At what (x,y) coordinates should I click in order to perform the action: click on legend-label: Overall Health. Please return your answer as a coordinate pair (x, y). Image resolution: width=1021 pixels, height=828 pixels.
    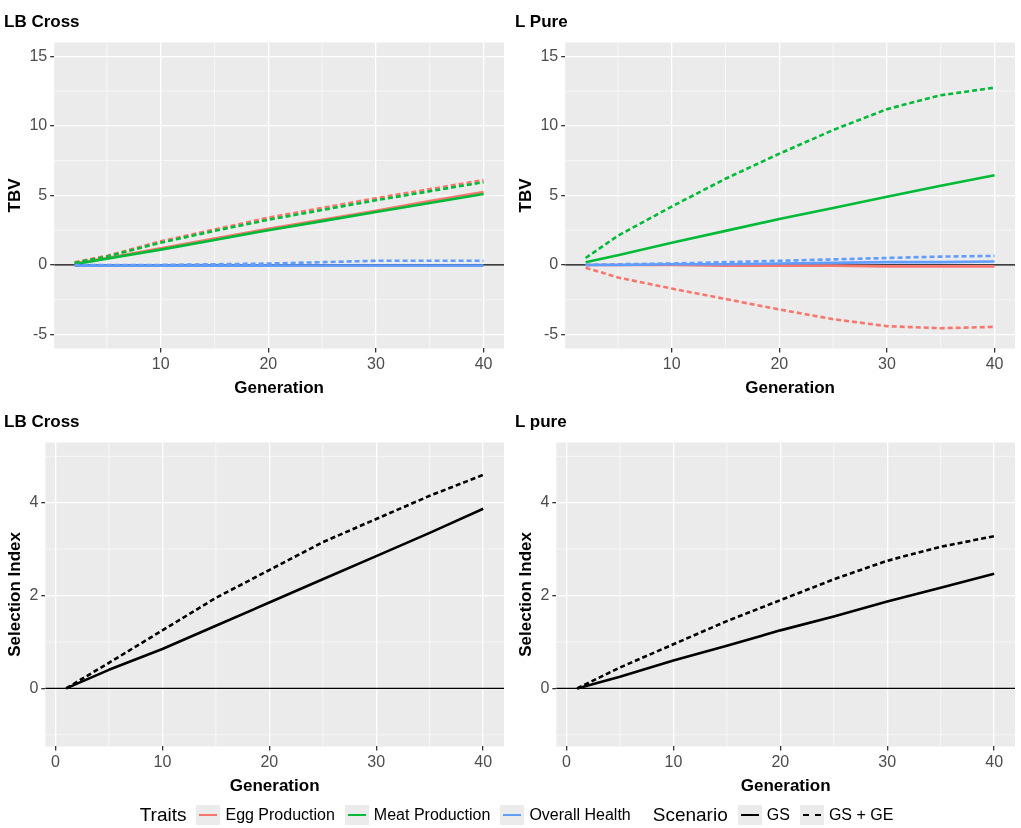
    Looking at the image, I should click on (580, 815).